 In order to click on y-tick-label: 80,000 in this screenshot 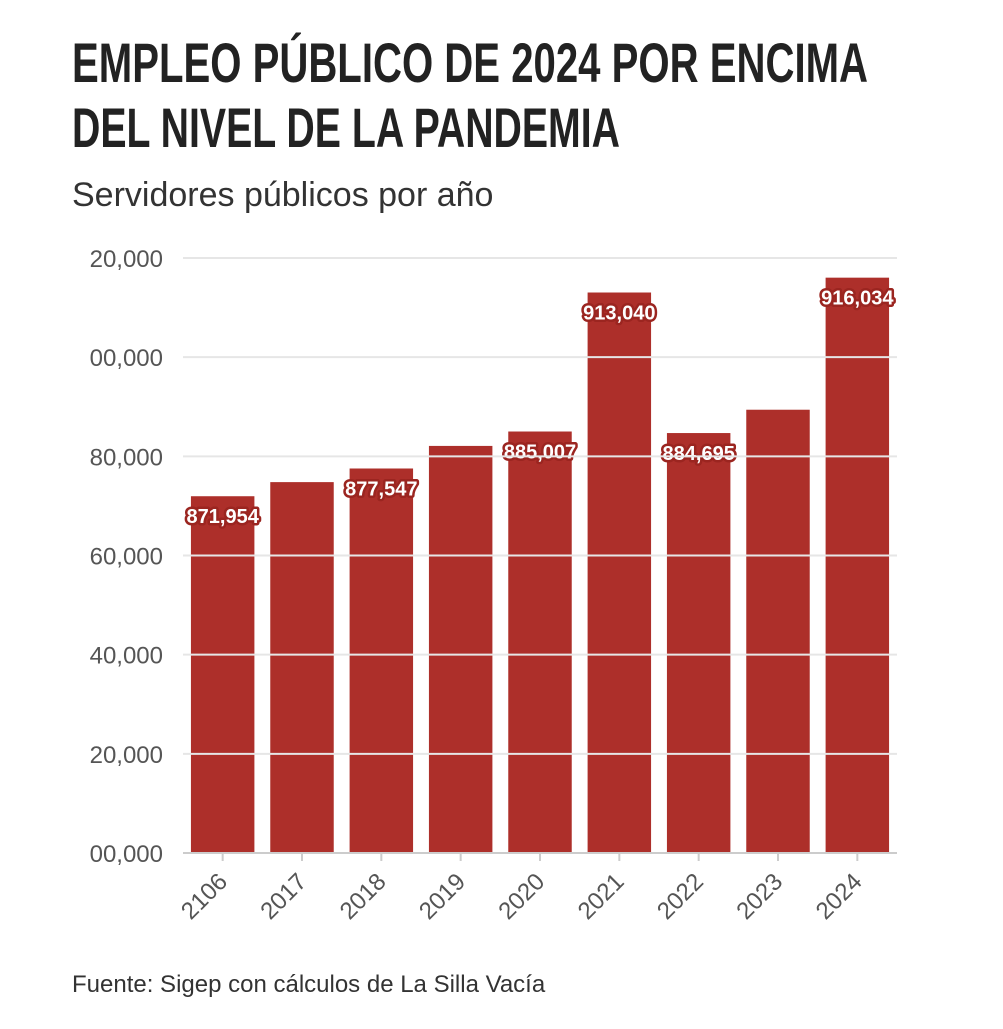, I will do `click(126, 457)`.